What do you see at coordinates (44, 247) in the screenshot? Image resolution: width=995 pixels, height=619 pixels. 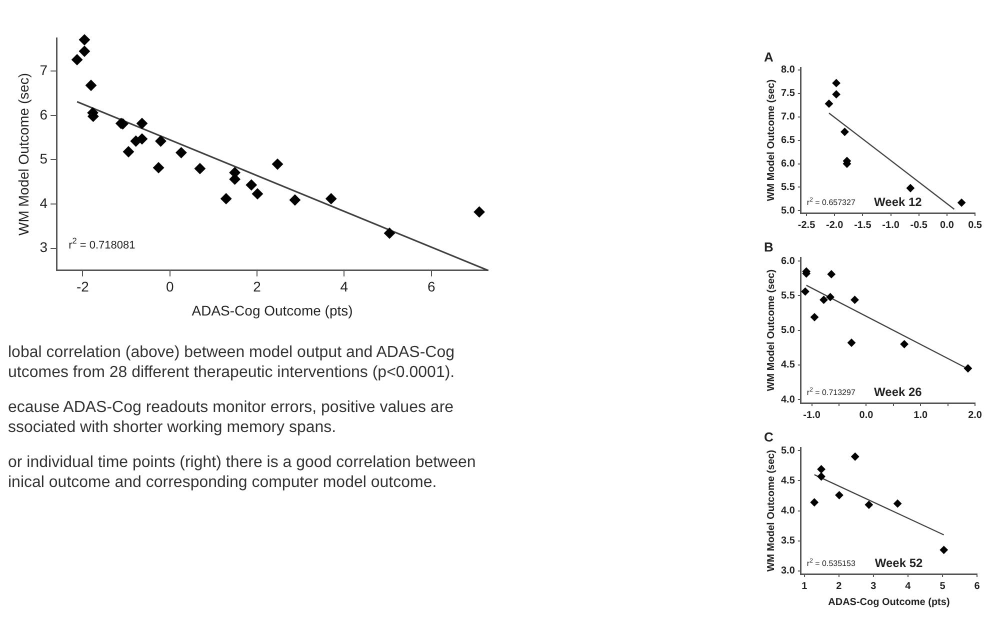 I see `y-tick-label: 3` at bounding box center [44, 247].